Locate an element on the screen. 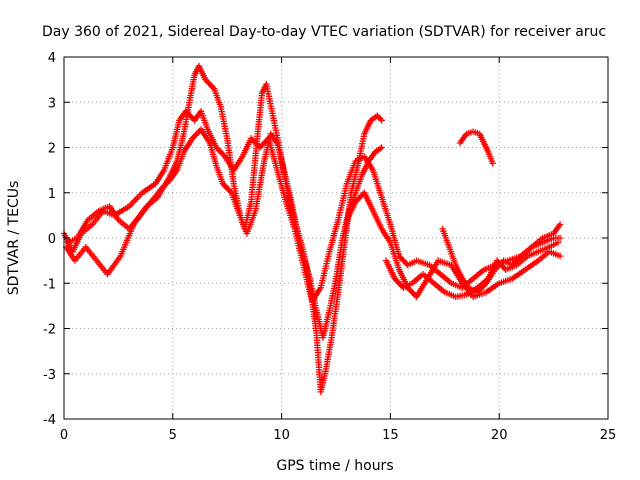 Image resolution: width=640 pixels, height=480 pixels. y-tick-label: 0 is located at coordinates (52, 239).